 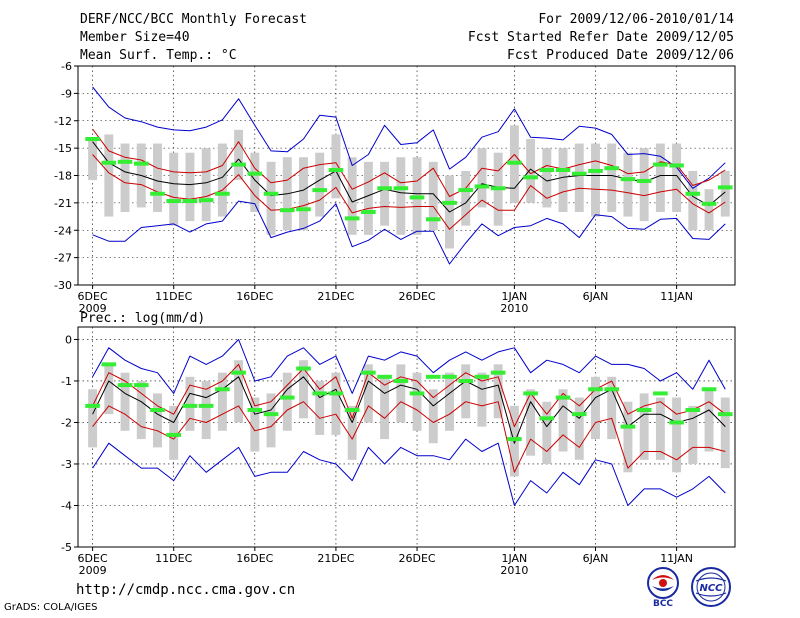 I want to click on prec-xtick-label: 26DEC, so click(x=416, y=558).